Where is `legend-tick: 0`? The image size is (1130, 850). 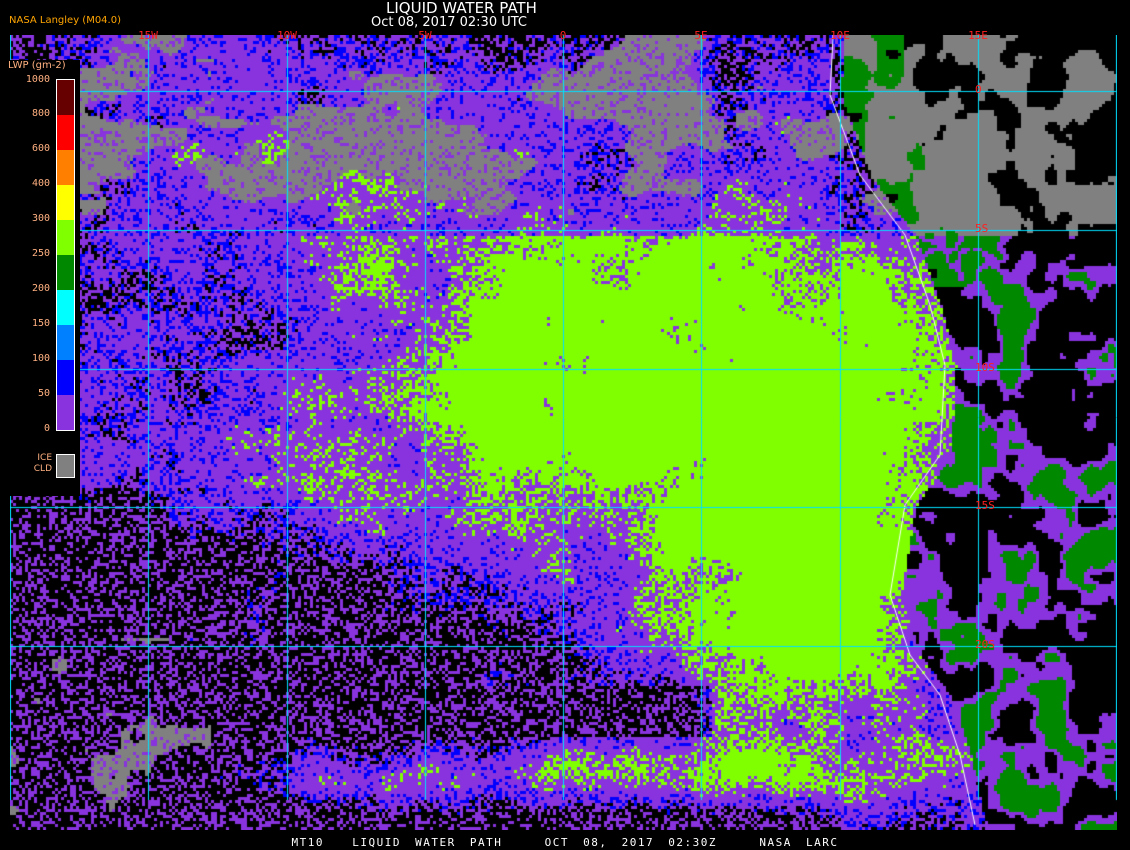 legend-tick: 0 is located at coordinates (46, 428).